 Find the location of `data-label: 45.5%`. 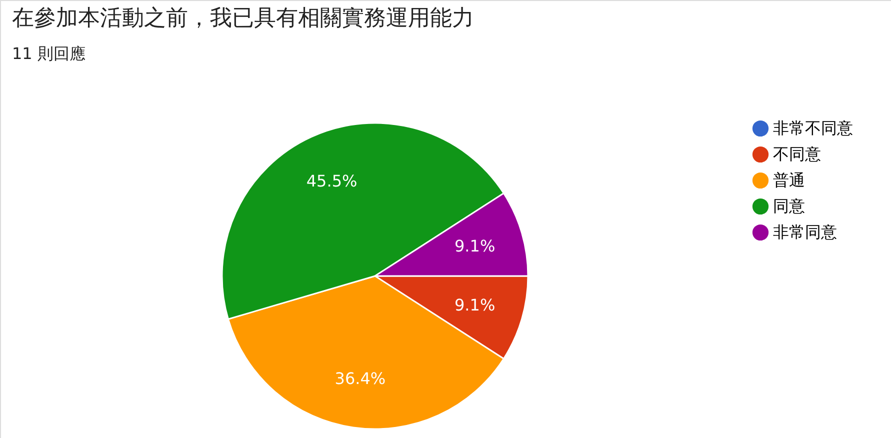

data-label: 45.5% is located at coordinates (332, 180).